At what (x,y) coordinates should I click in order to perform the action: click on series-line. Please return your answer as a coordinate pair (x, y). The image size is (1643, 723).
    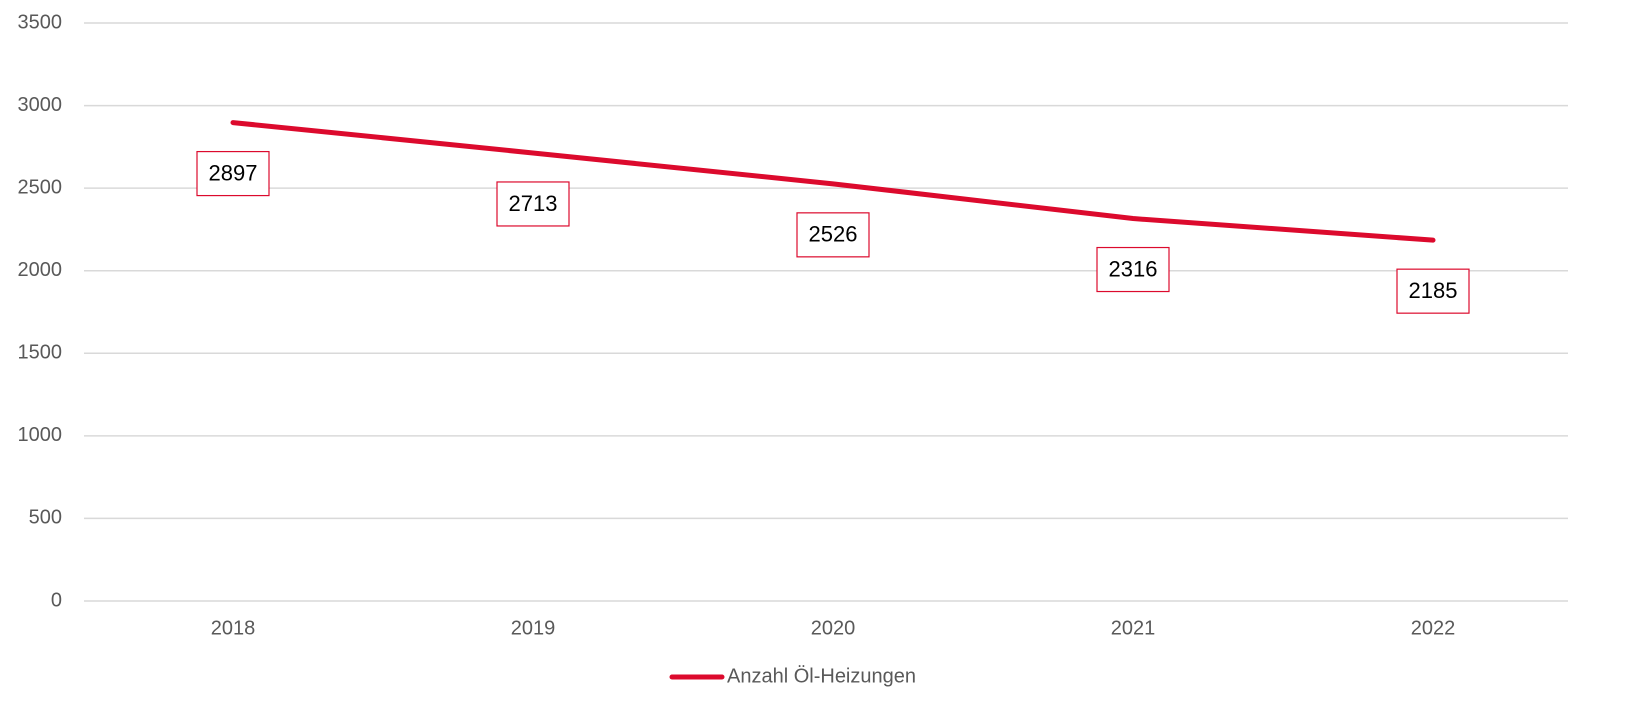
    Looking at the image, I should click on (833, 181).